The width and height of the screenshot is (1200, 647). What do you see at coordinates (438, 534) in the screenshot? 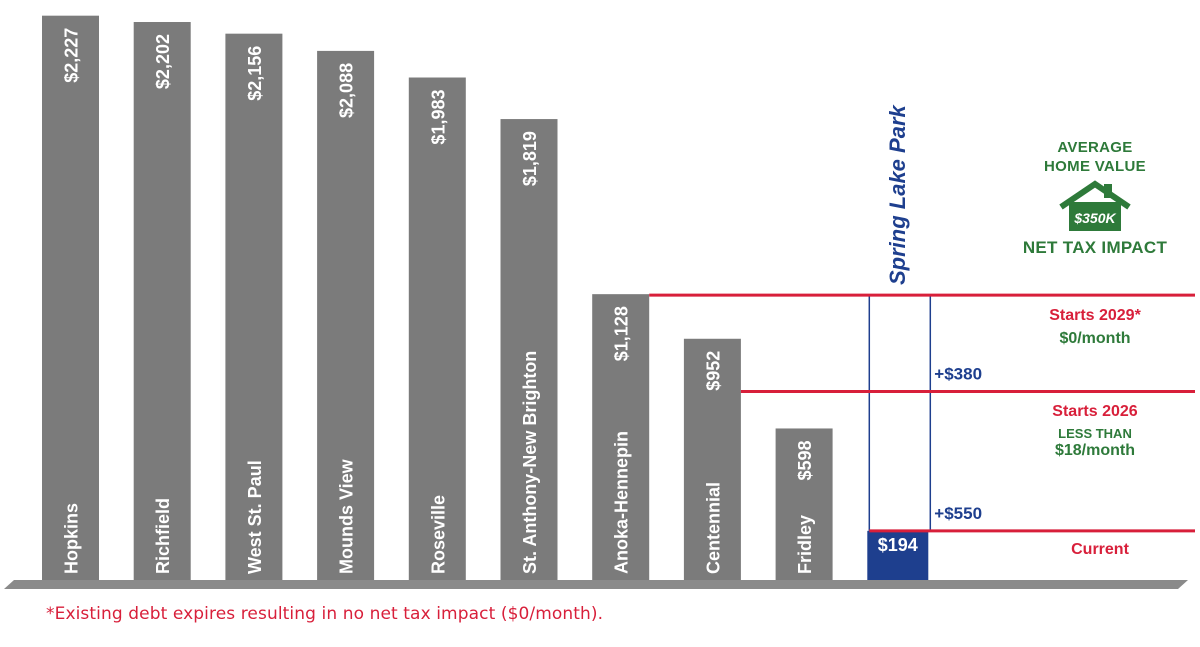
I see `category-label-4: Roseville` at bounding box center [438, 534].